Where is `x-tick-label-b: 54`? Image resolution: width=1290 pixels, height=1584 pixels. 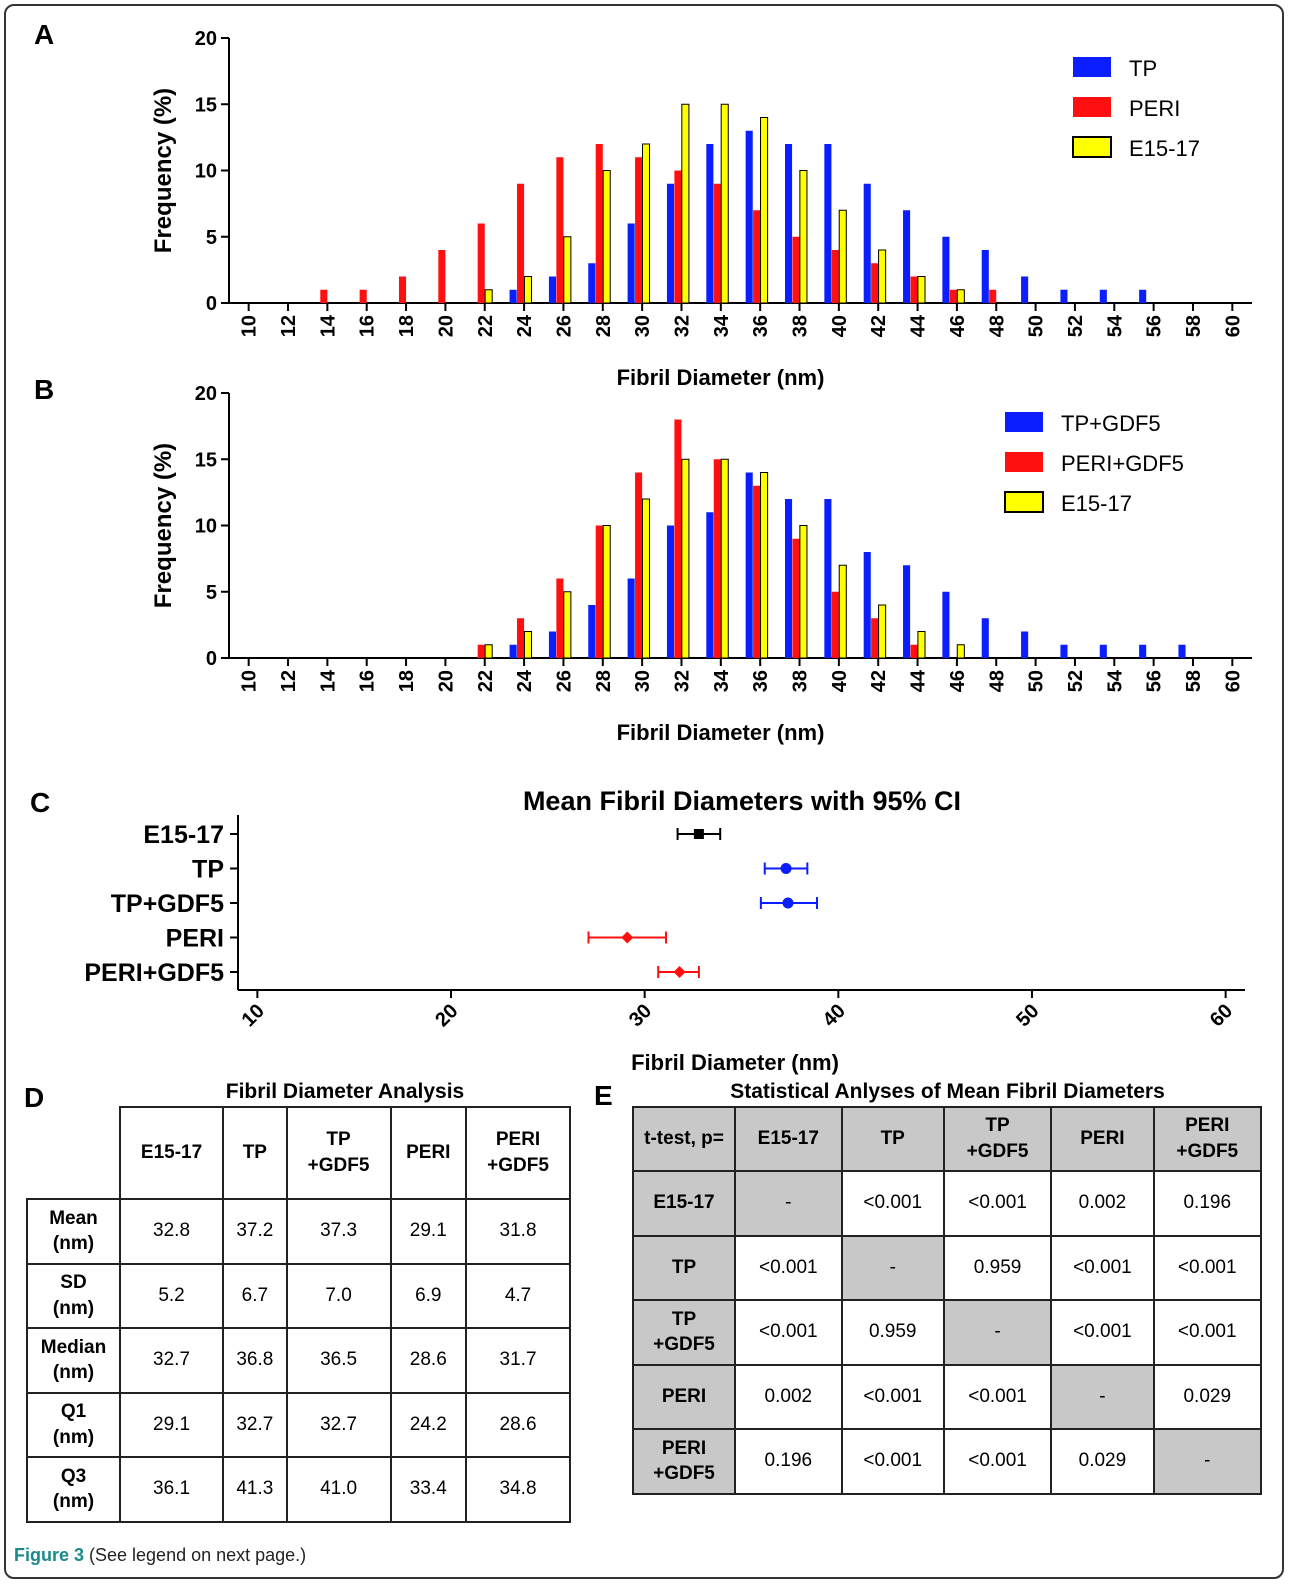 x-tick-label-b: 54 is located at coordinates (1115, 680).